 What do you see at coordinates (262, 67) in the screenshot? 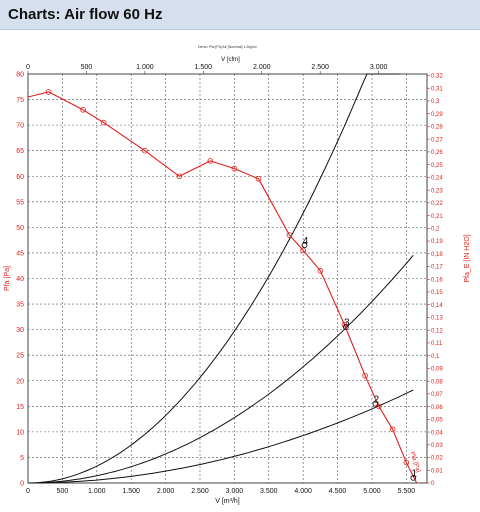
I see `x-top-tick-label: 2.000` at bounding box center [262, 67].